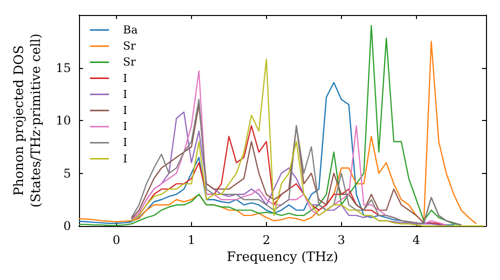  Describe the element at coordinates (116, 240) in the screenshot. I see `x-tick-label: 0` at that location.